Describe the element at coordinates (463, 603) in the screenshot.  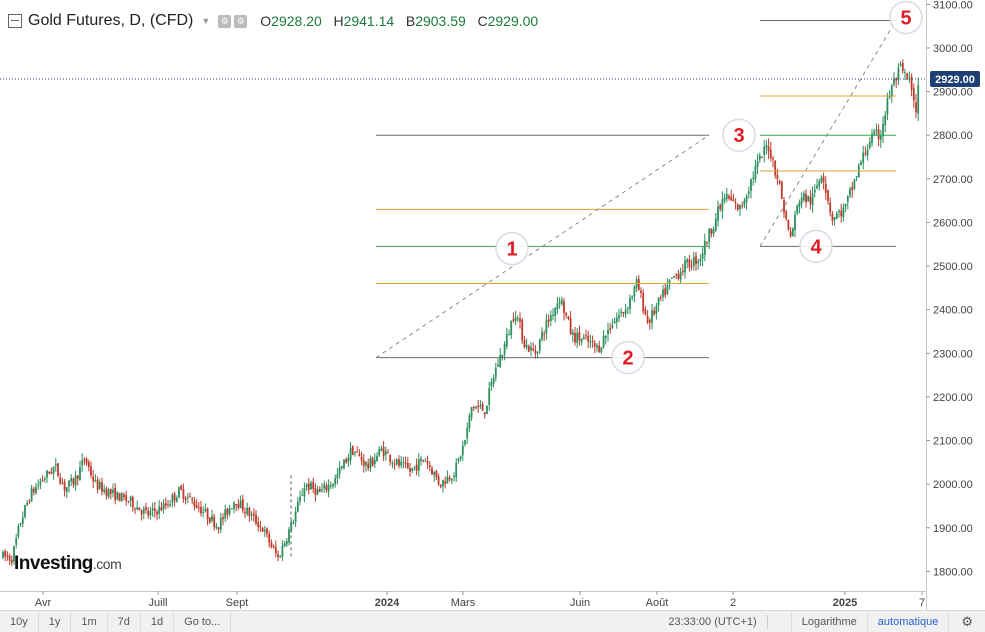
I see `x-tick-label: Mars` at that location.